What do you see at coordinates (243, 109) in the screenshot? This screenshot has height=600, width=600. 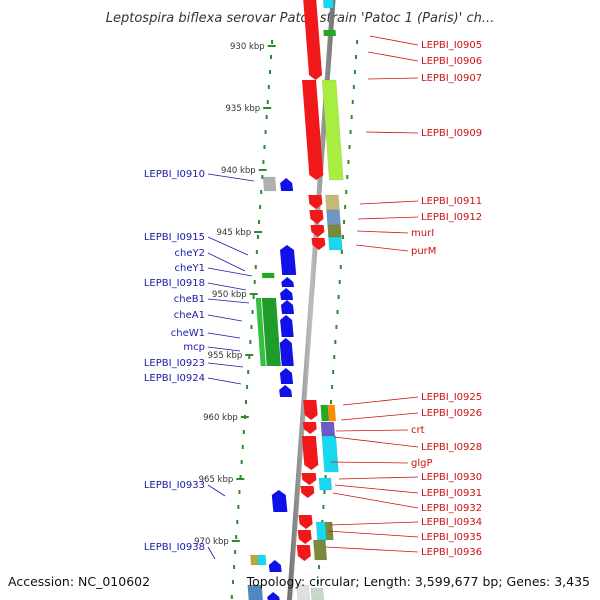 I see `scale-tick-label: 935 kbp` at bounding box center [243, 109].